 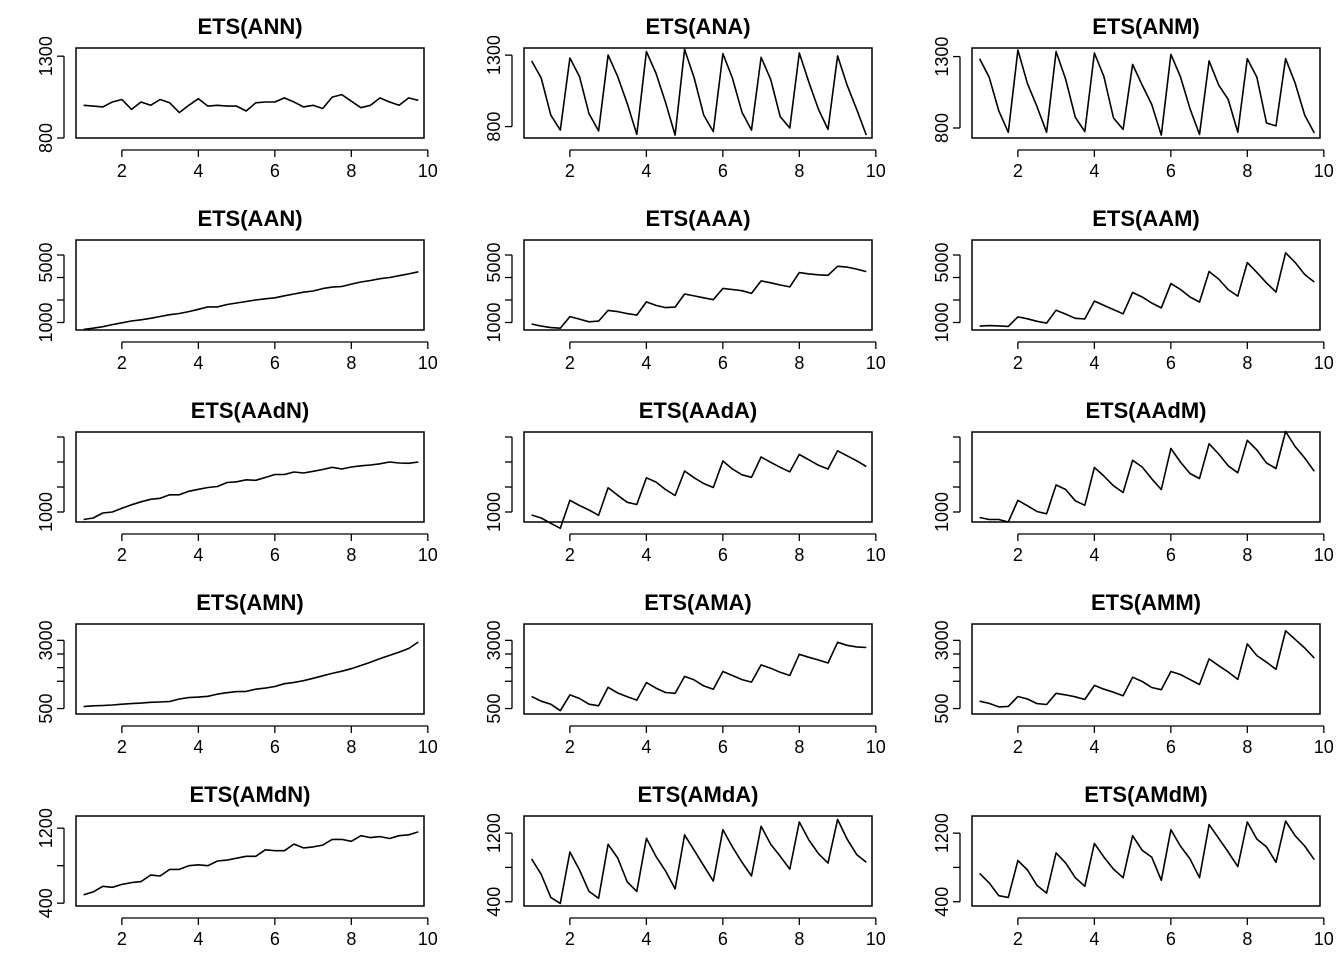 What do you see at coordinates (250, 794) in the screenshot?
I see `panel-title: ETS(AMdN)` at bounding box center [250, 794].